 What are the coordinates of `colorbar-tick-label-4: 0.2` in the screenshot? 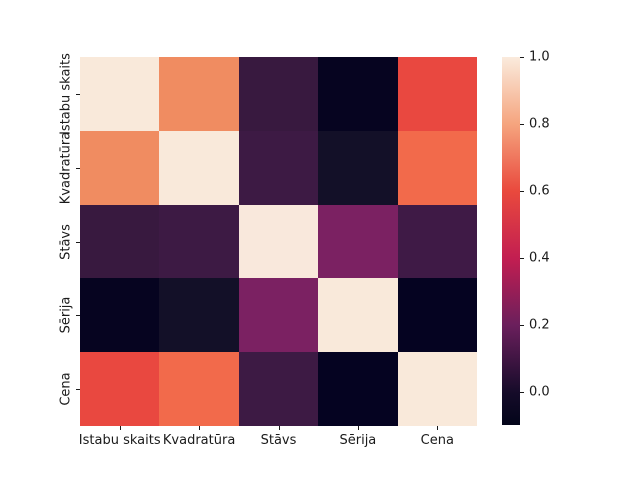 It's located at (539, 325).